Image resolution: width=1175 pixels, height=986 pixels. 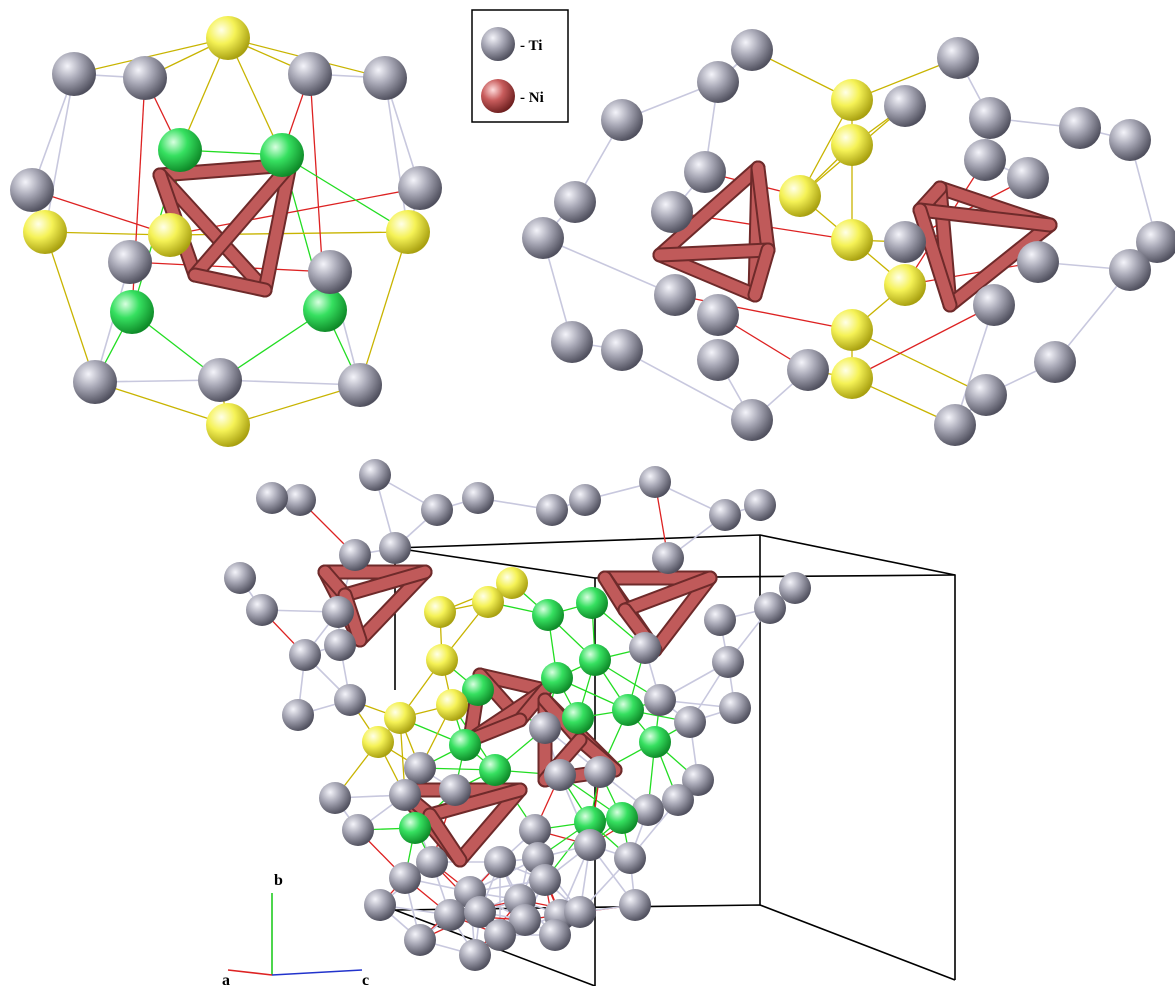 What do you see at coordinates (532, 98) in the screenshot?
I see `legend-ni-label: - Ni` at bounding box center [532, 98].